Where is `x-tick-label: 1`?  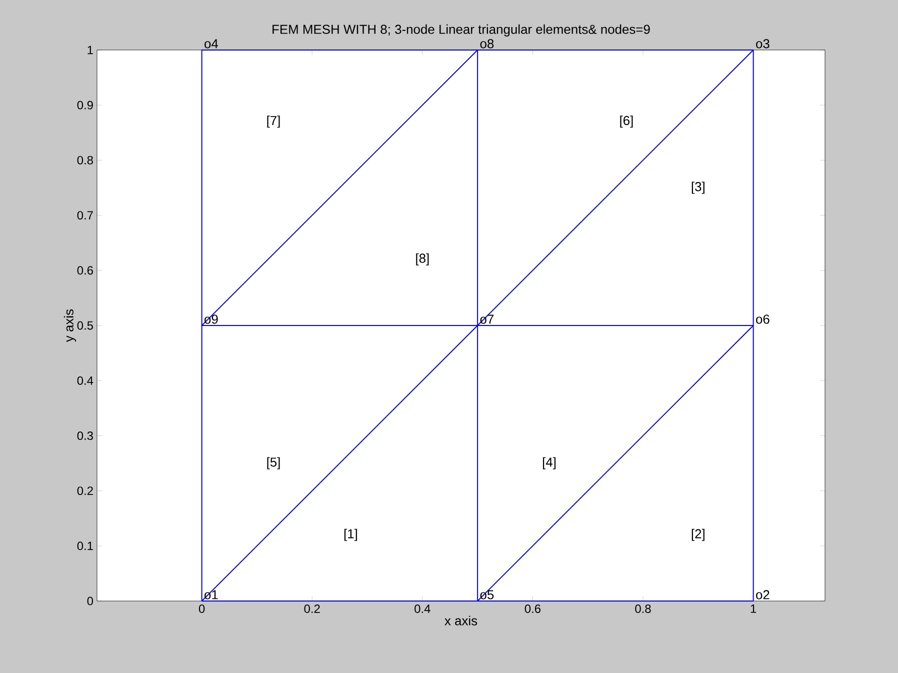 x-tick-label: 1 is located at coordinates (753, 608).